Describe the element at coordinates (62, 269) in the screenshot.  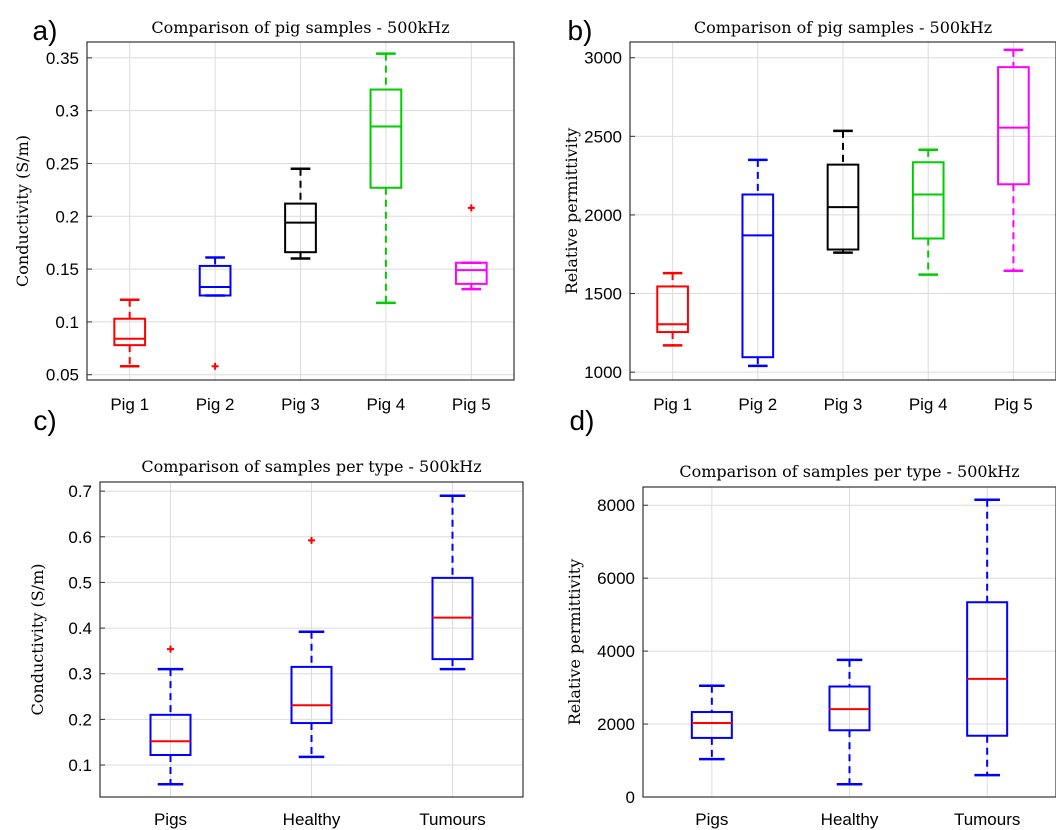
I see `y-tick-label: 0.15` at that location.